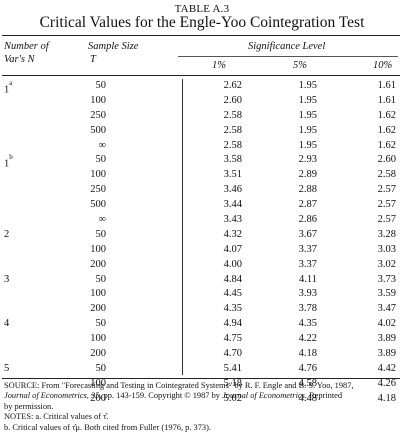 This screenshot has height=440, width=404. I want to click on table-row: 3 50 4.84 4.11 3.73, so click(202, 280).